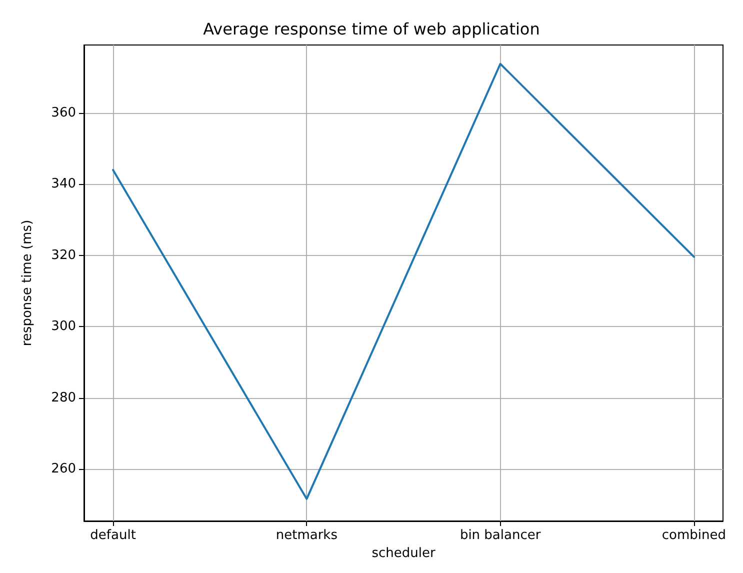 This screenshot has width=743, height=573. What do you see at coordinates (63, 326) in the screenshot?
I see `y-tick-label: 300` at bounding box center [63, 326].